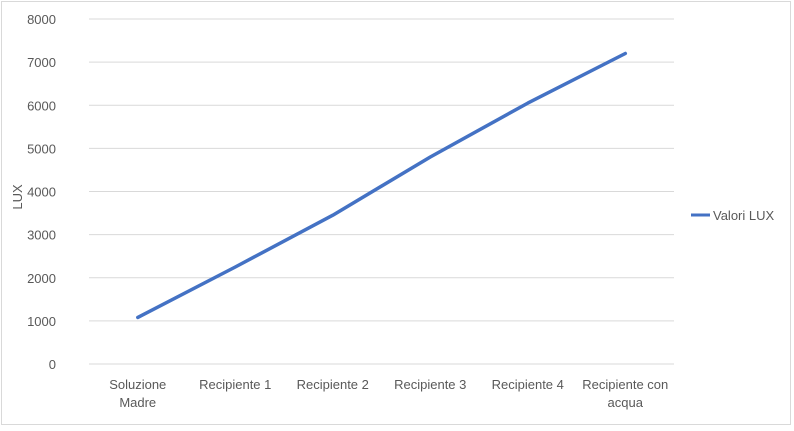  What do you see at coordinates (41, 62) in the screenshot?
I see `y-tick-label-7000: 7000` at bounding box center [41, 62].